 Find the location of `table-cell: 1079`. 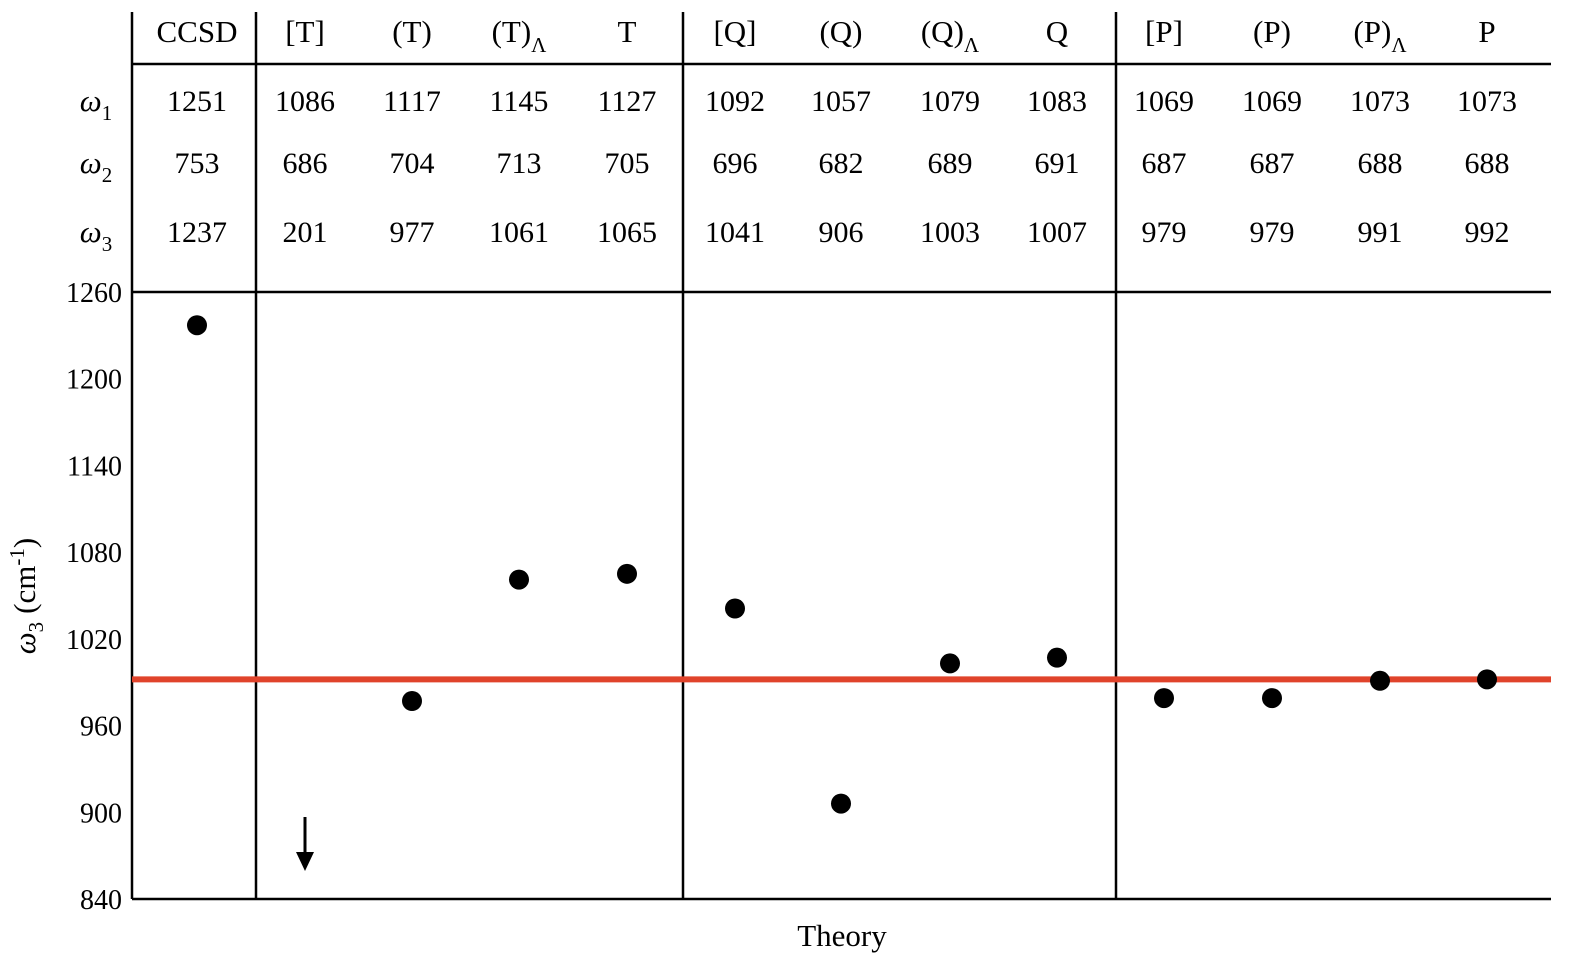

table-cell: 1079 is located at coordinates (950, 101).